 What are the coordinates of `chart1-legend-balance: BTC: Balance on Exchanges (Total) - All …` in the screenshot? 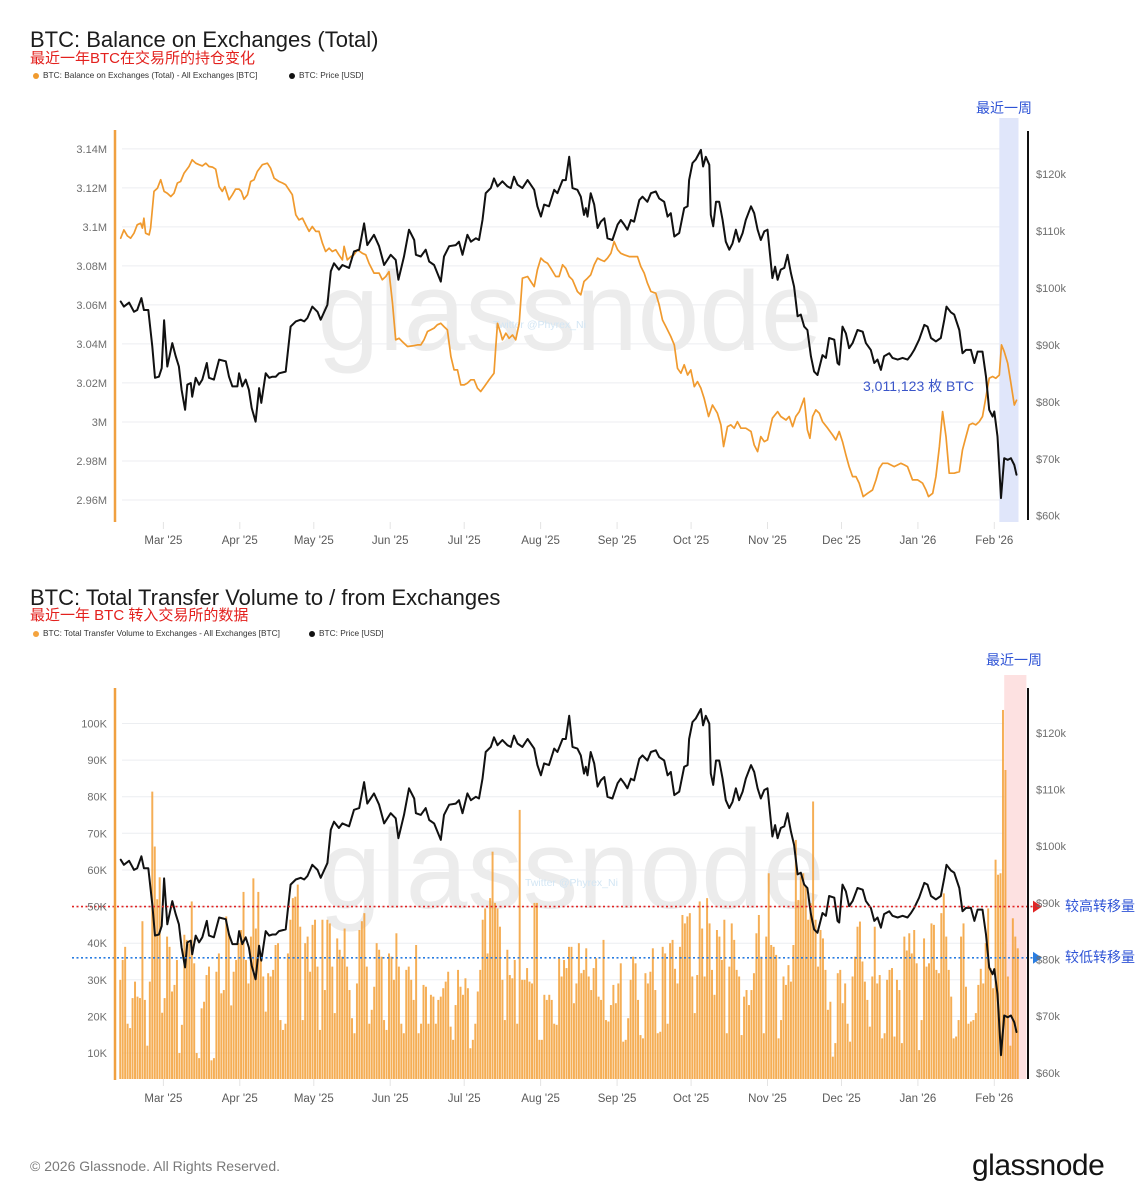 It's located at (145, 75).